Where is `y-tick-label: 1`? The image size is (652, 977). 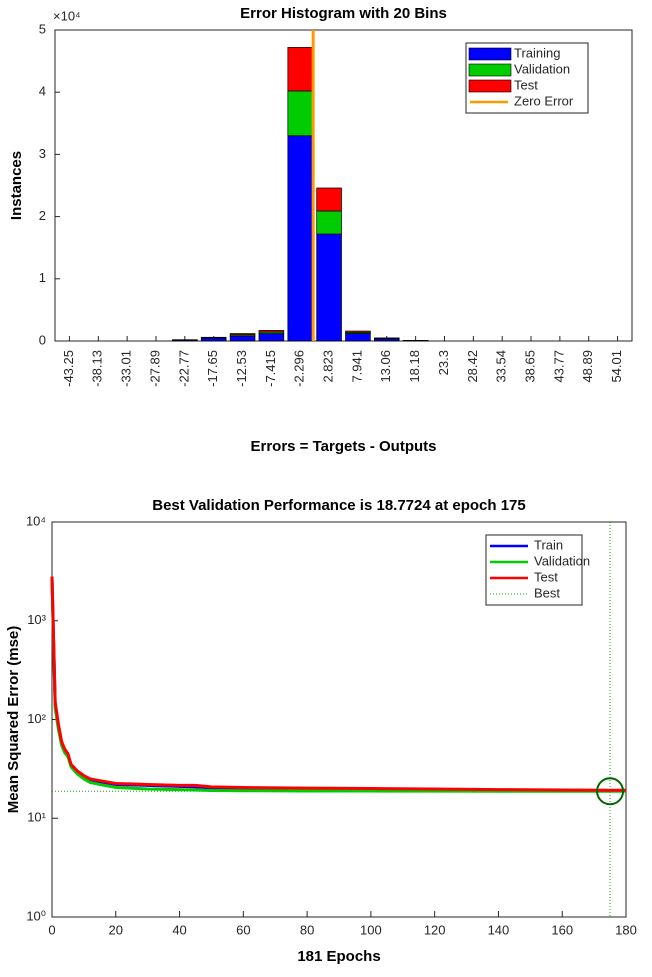
y-tick-label: 1 is located at coordinates (42, 277).